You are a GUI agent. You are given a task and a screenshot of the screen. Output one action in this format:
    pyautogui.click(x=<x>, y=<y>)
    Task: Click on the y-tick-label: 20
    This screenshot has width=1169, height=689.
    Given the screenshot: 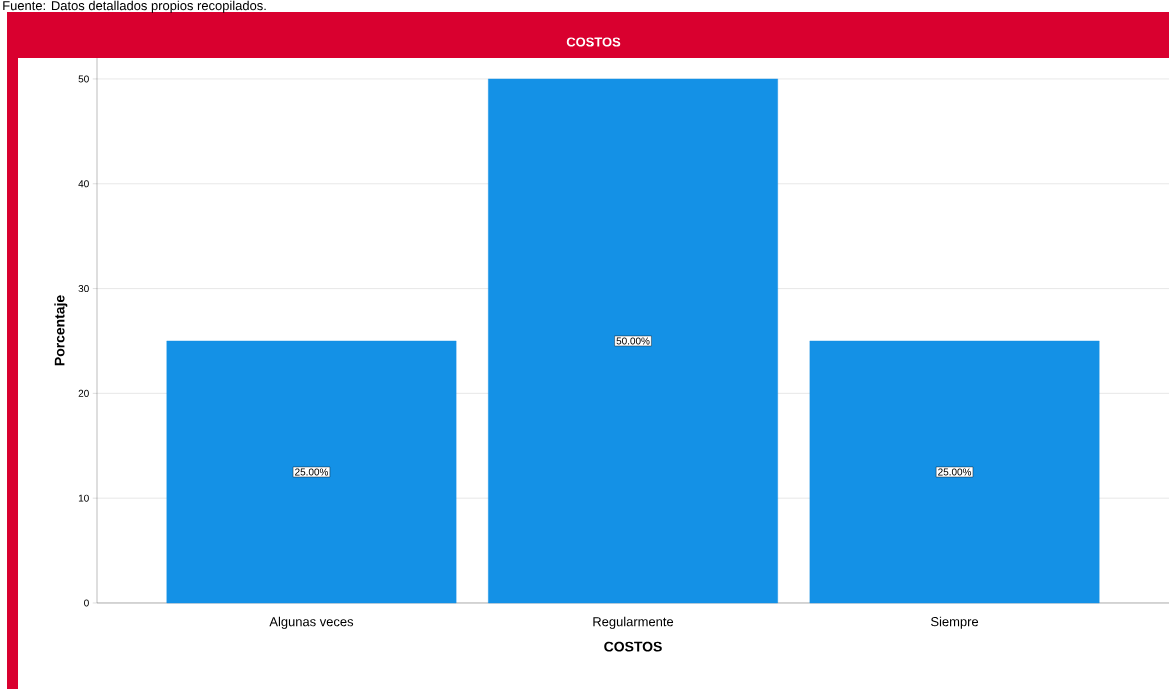 What is the action you would take?
    pyautogui.click(x=83, y=393)
    